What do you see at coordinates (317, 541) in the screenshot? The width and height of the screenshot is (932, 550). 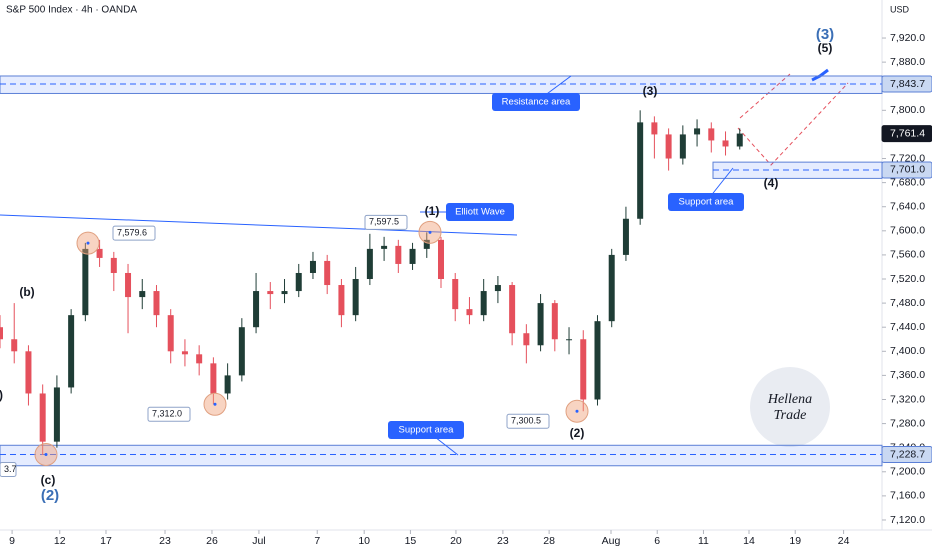 I see `x-tick-label: 7` at bounding box center [317, 541].